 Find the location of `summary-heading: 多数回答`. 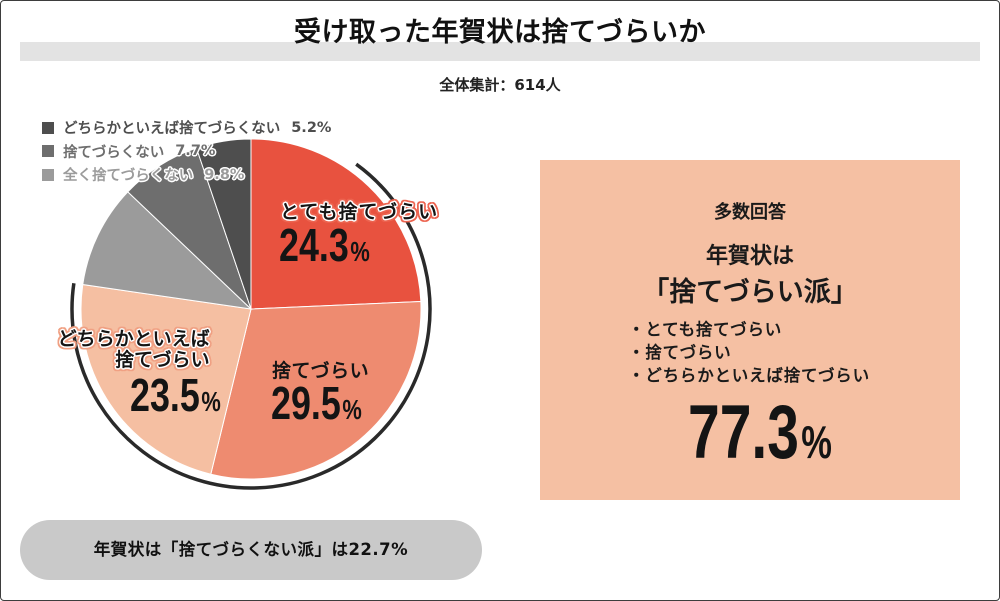

summary-heading: 多数回答 is located at coordinates (750, 212).